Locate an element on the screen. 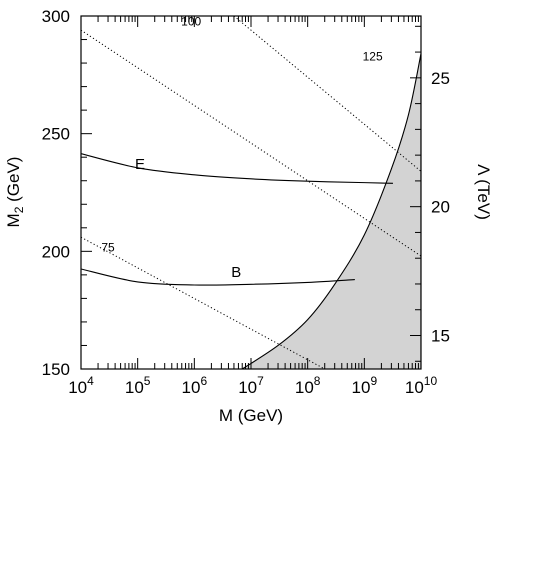  x-tick-label: 10⁸ is located at coordinates (308, 385).